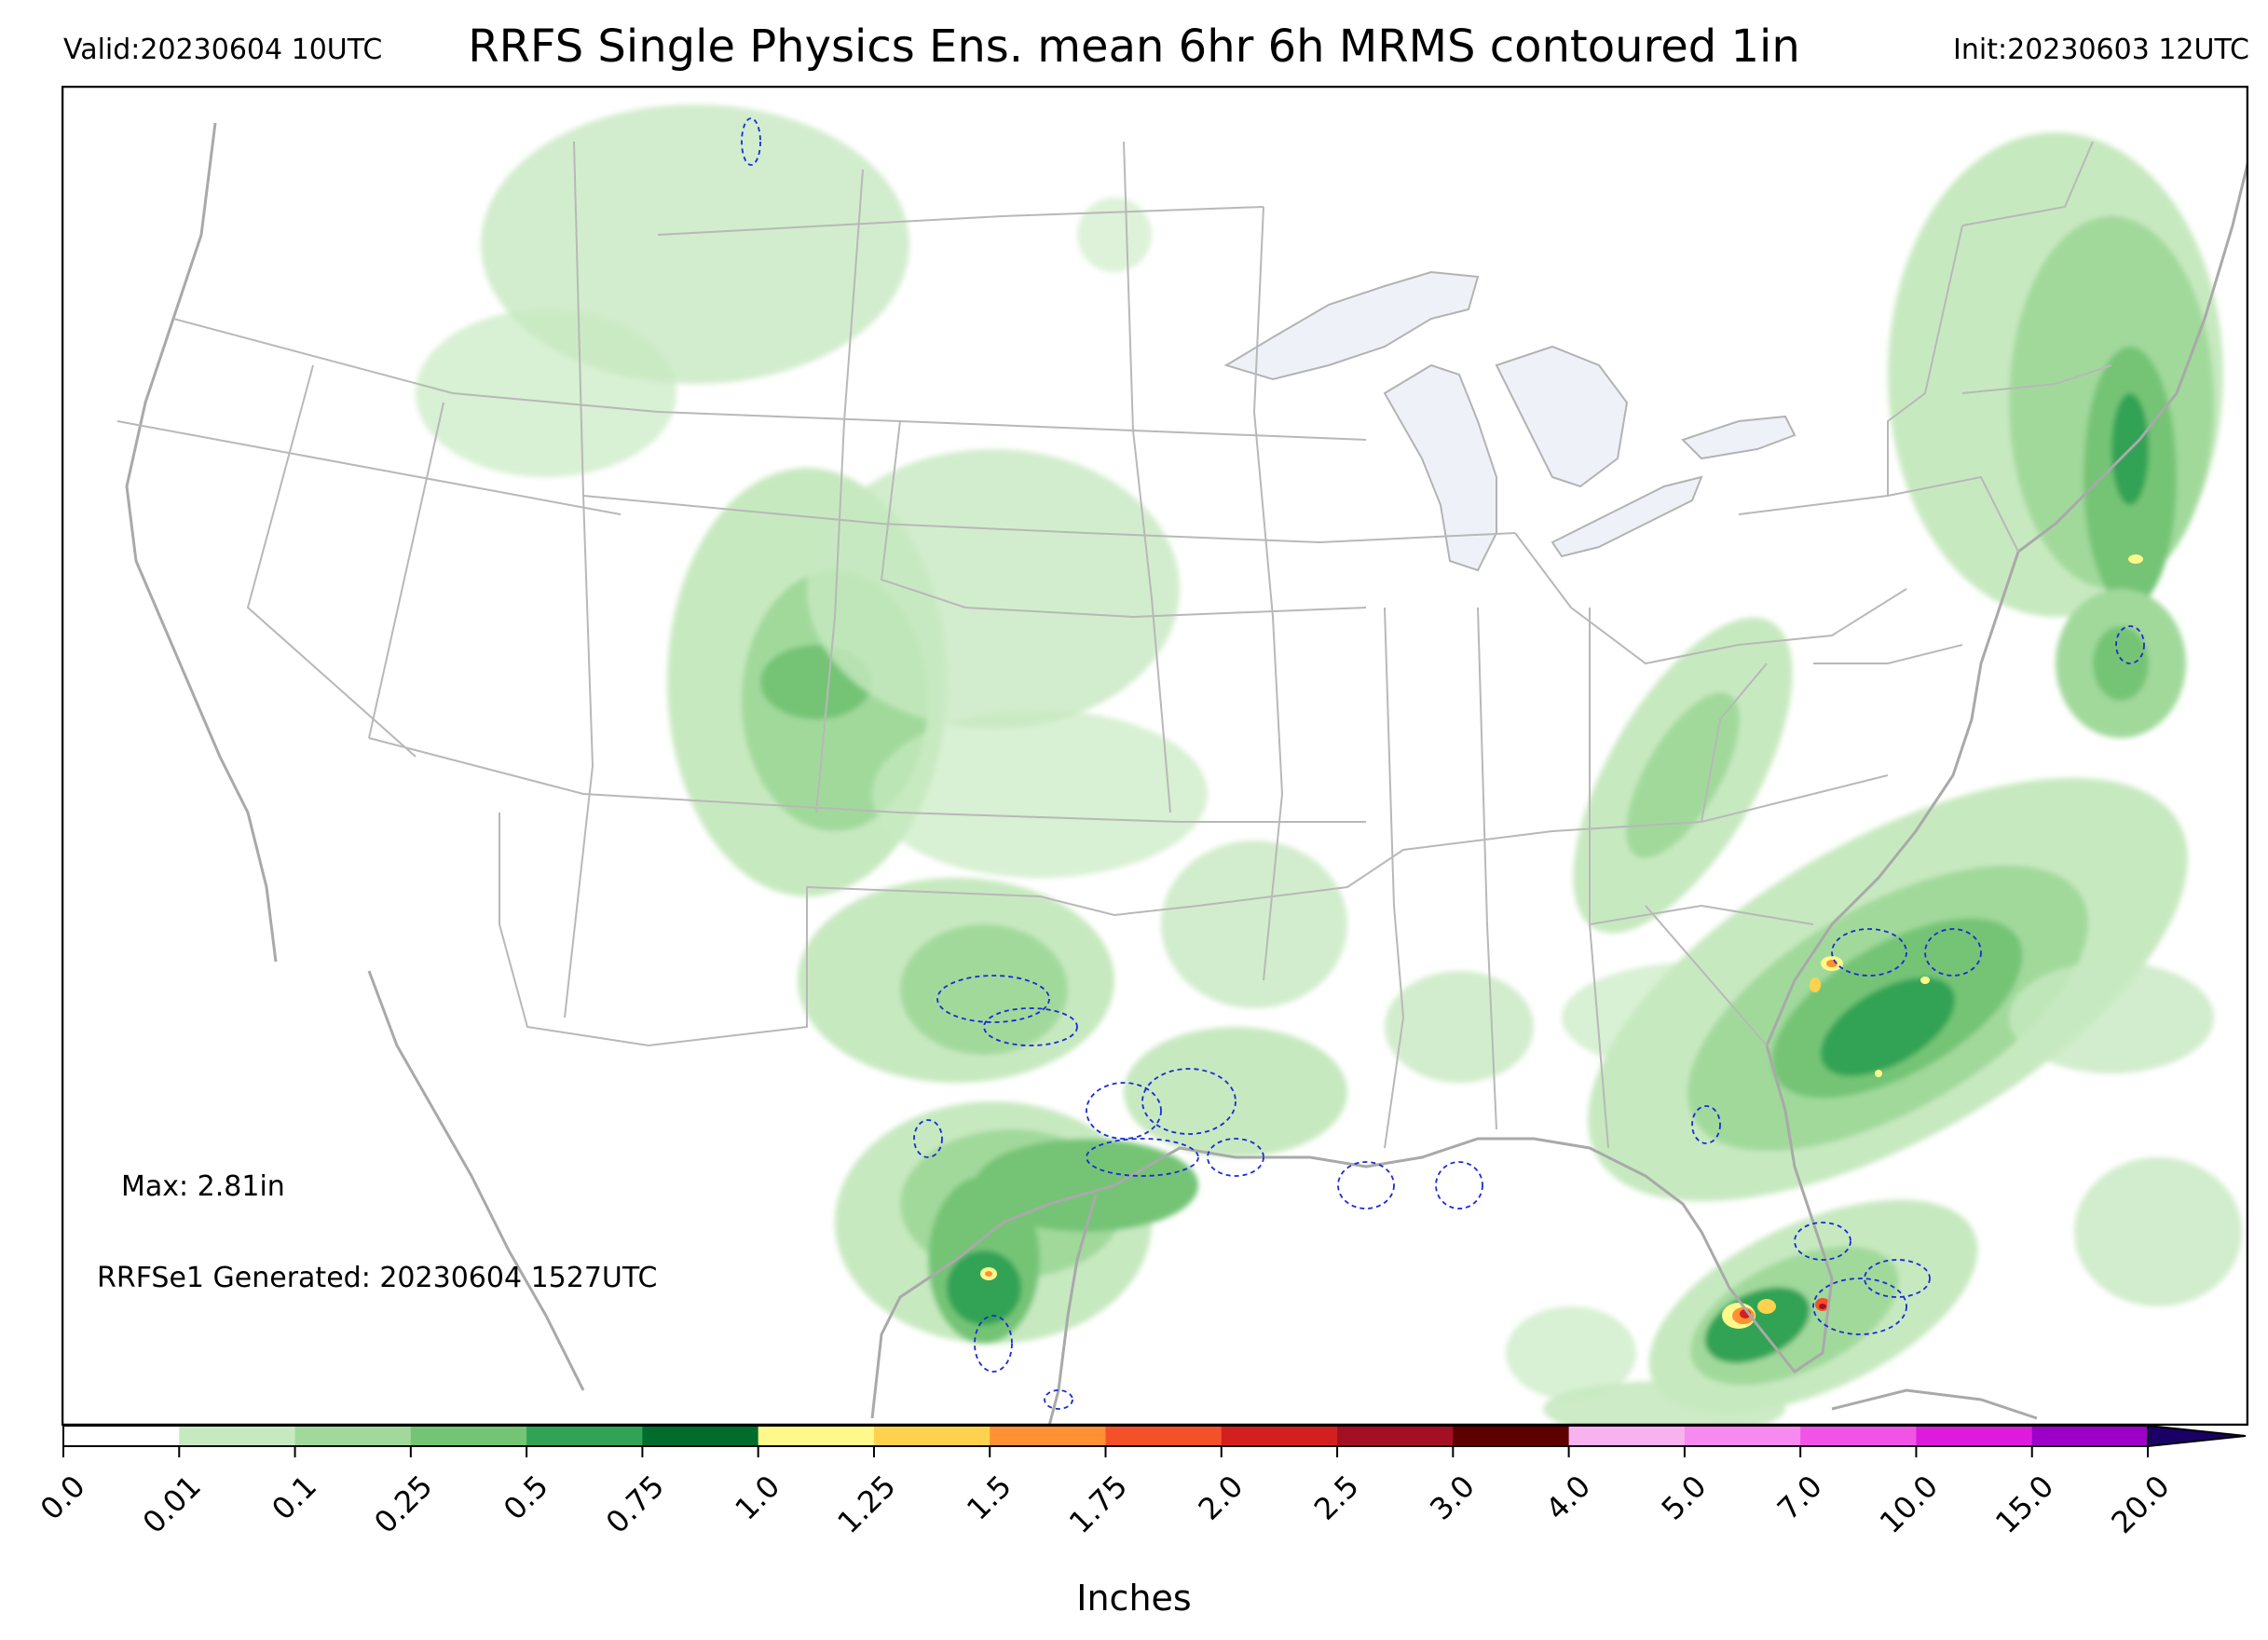  Describe the element at coordinates (172, 1504) in the screenshot. I see `colorbar-tick-label: 0.01` at that location.